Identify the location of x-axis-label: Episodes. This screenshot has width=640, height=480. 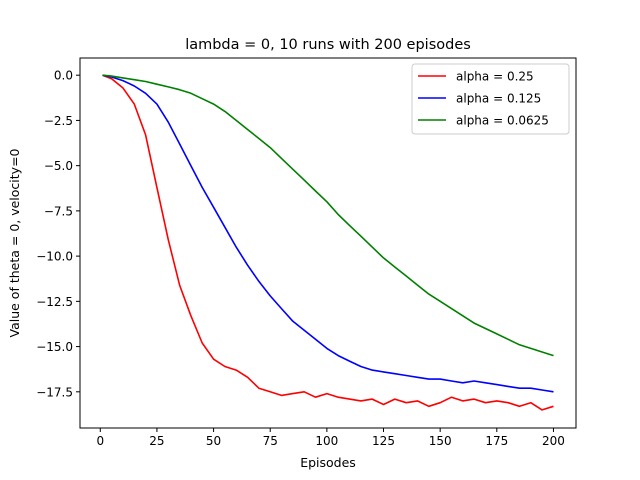
(328, 462).